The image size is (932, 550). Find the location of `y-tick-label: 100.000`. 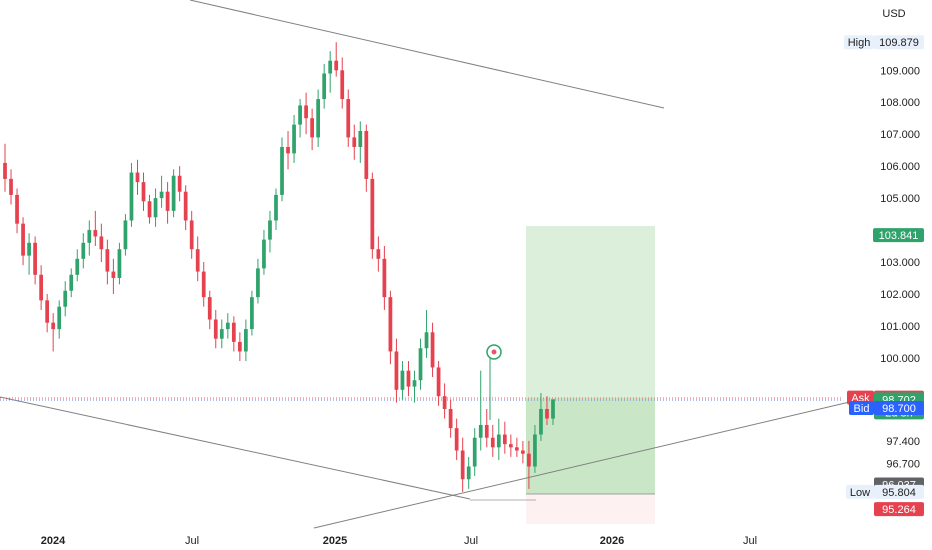

y-tick-label: 100.000 is located at coordinates (900, 359).